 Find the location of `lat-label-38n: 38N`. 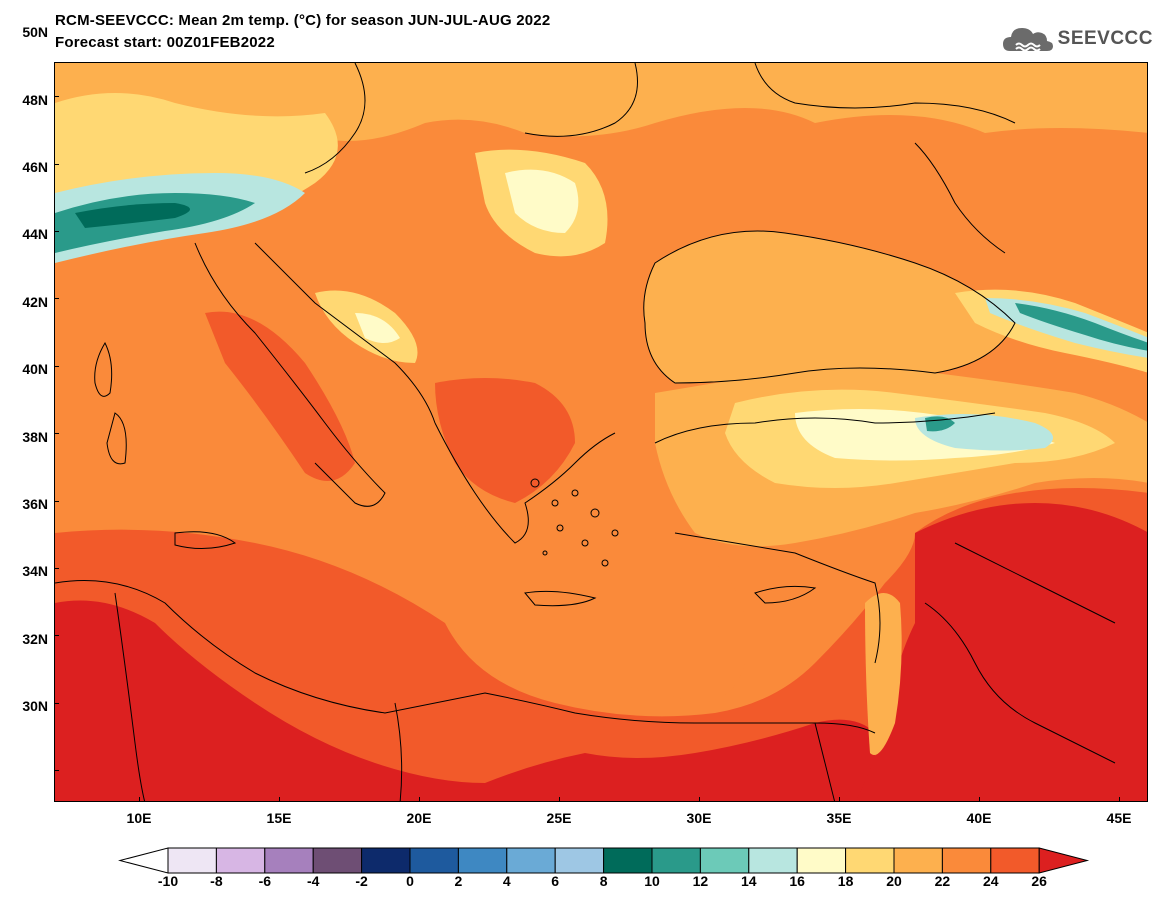

lat-label-38n: 38N is located at coordinates (35, 437).